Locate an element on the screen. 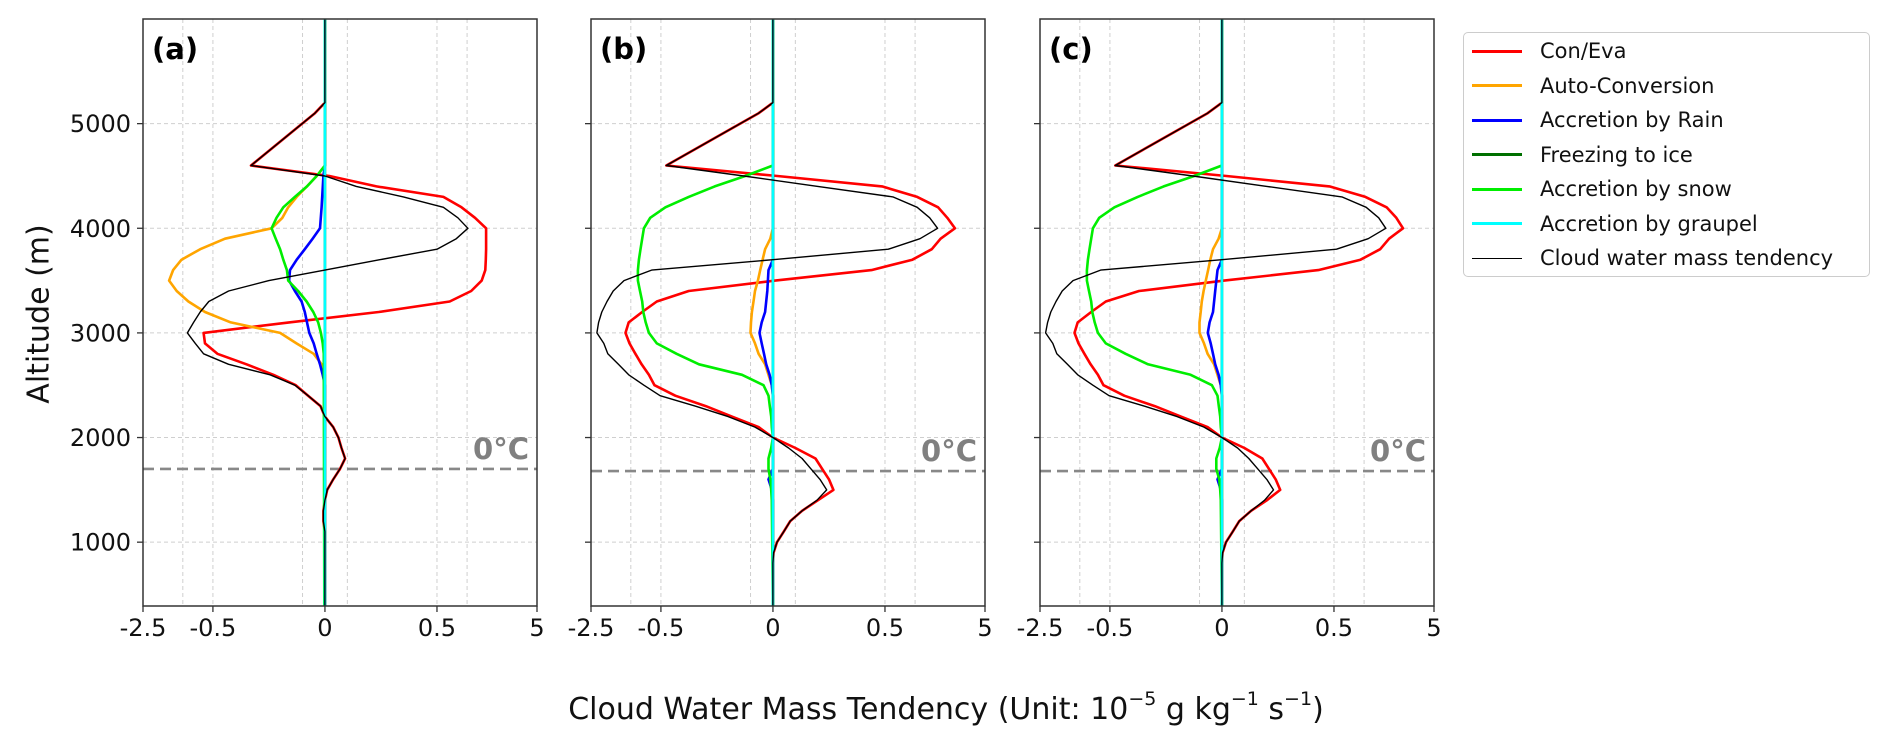 This screenshot has width=1892, height=749. y-tick-label: 2000 is located at coordinates (100, 438).